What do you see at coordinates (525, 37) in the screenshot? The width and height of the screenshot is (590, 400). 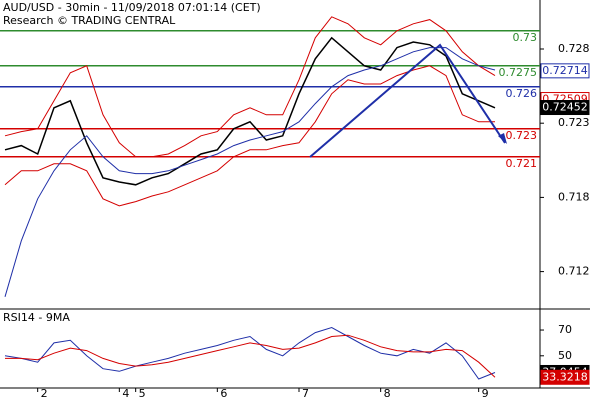 I see `level-label: 0.73` at bounding box center [525, 37].